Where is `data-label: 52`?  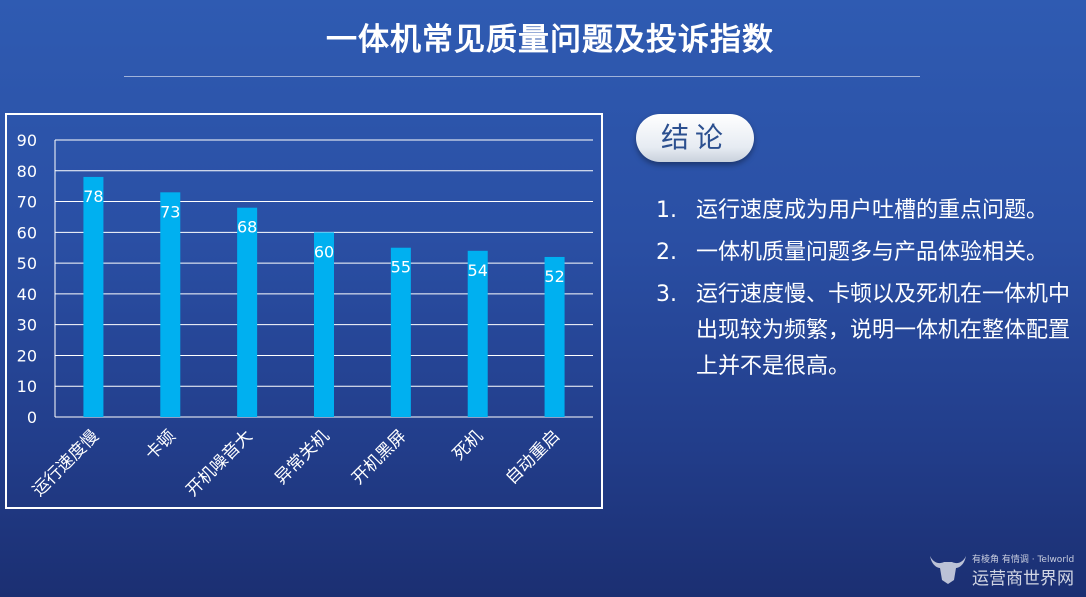 data-label: 52 is located at coordinates (554, 276).